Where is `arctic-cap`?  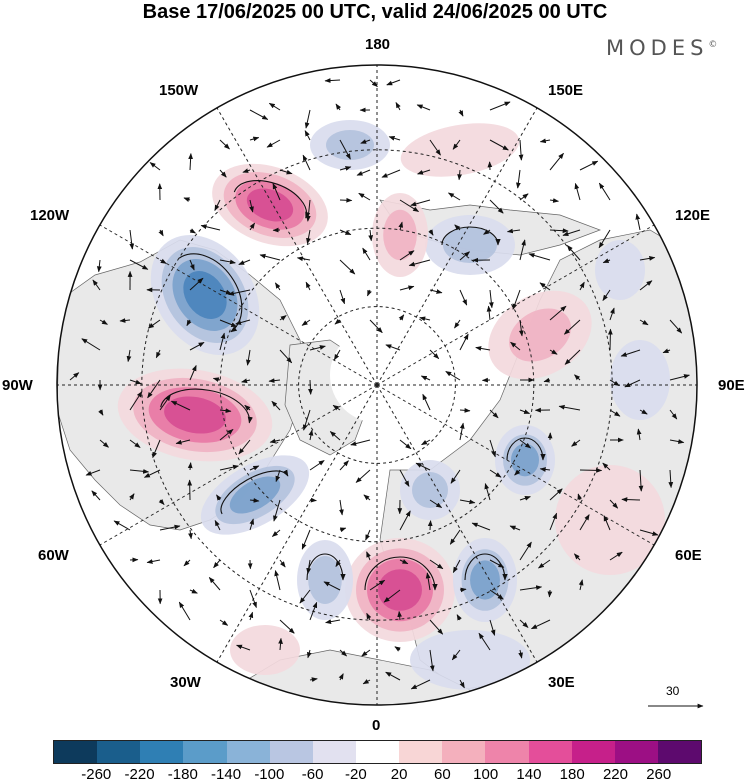
arctic-cap is located at coordinates (378, 375).